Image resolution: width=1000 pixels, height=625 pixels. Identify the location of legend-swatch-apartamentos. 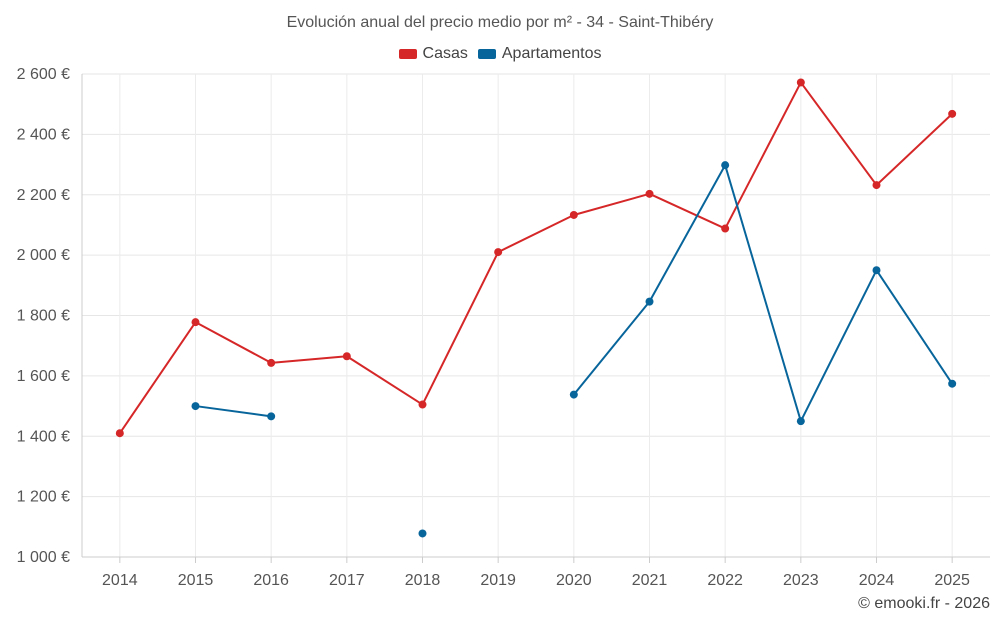
(486, 54).